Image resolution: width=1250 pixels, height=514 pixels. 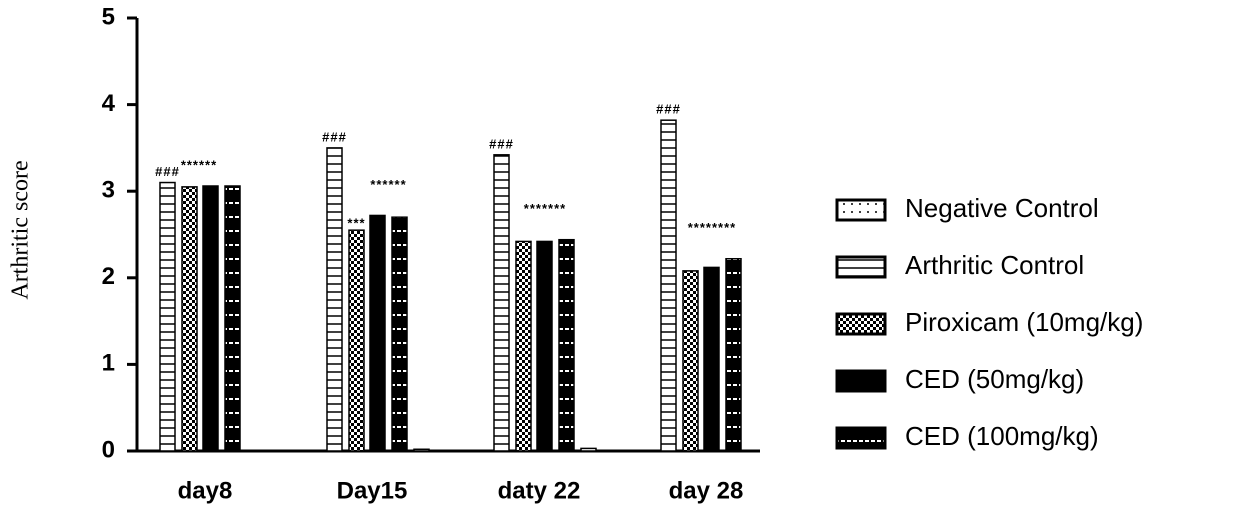 What do you see at coordinates (108, 363) in the screenshot?
I see `y-tick-label: 1` at bounding box center [108, 363].